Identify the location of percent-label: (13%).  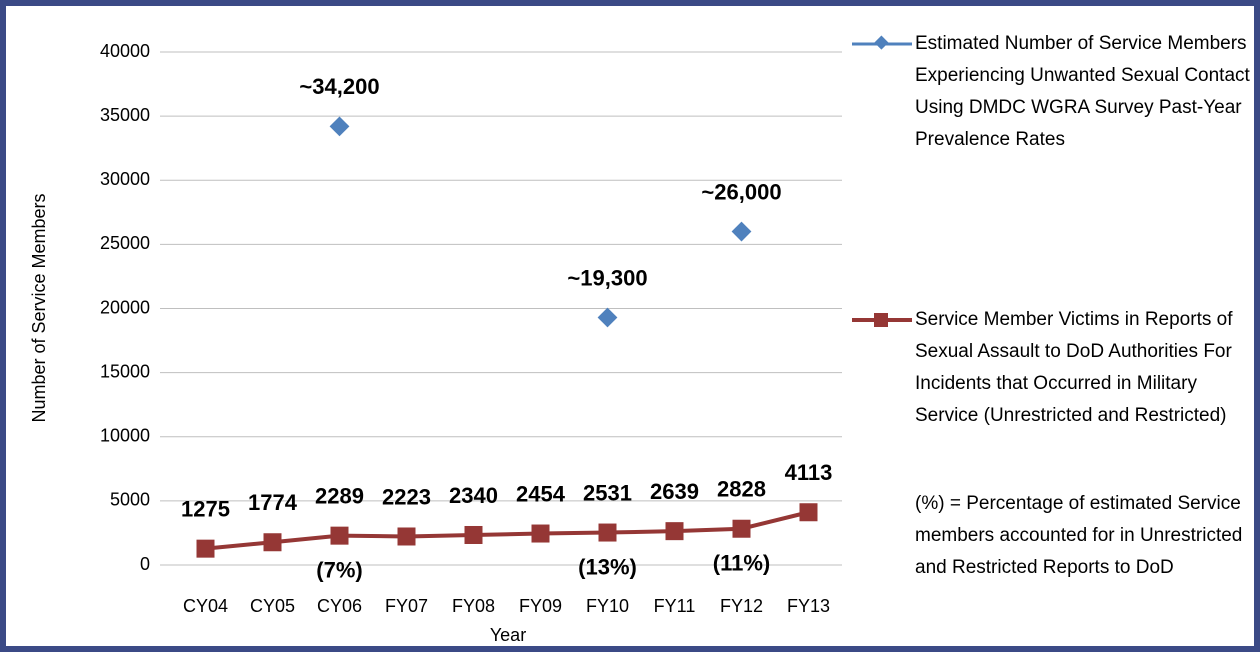
(607, 566).